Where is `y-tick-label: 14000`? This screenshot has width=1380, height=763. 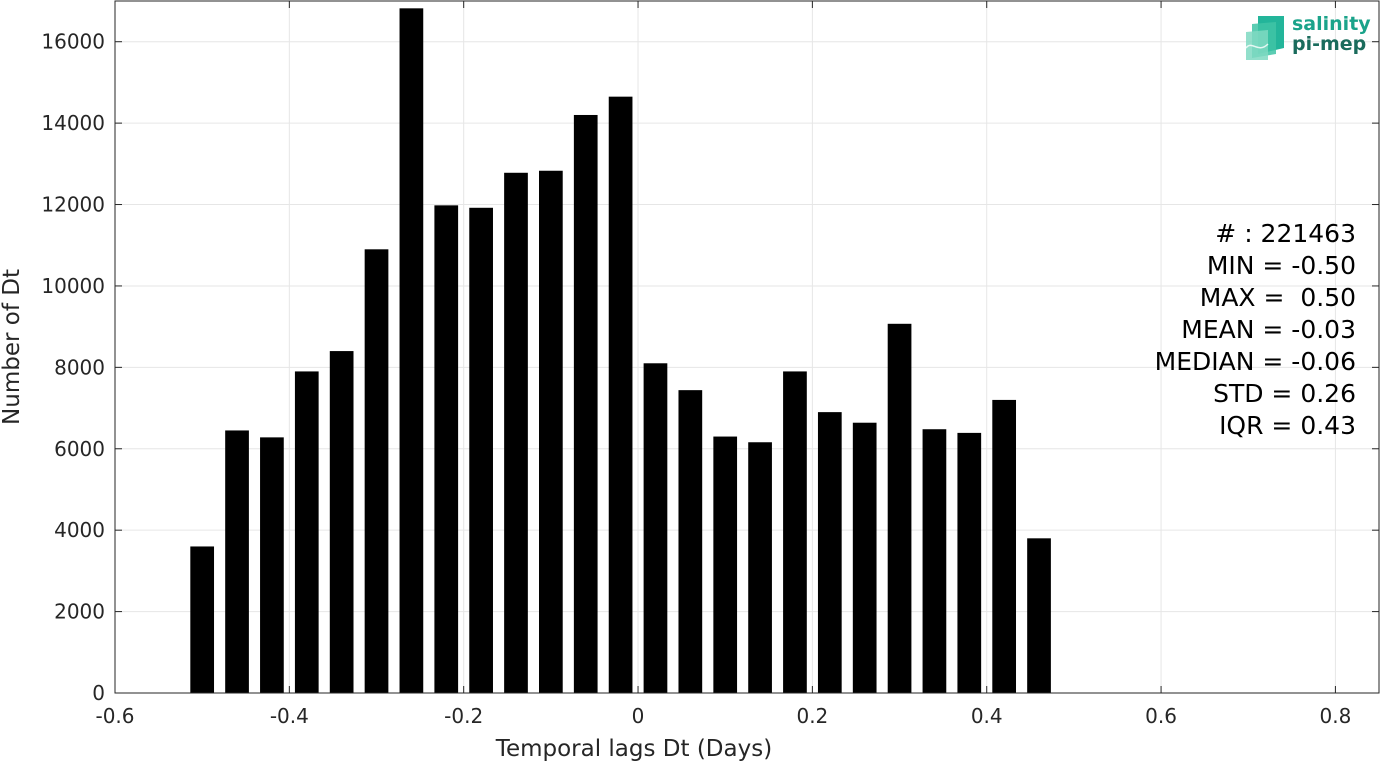
y-tick-label: 14000 is located at coordinates (73, 123).